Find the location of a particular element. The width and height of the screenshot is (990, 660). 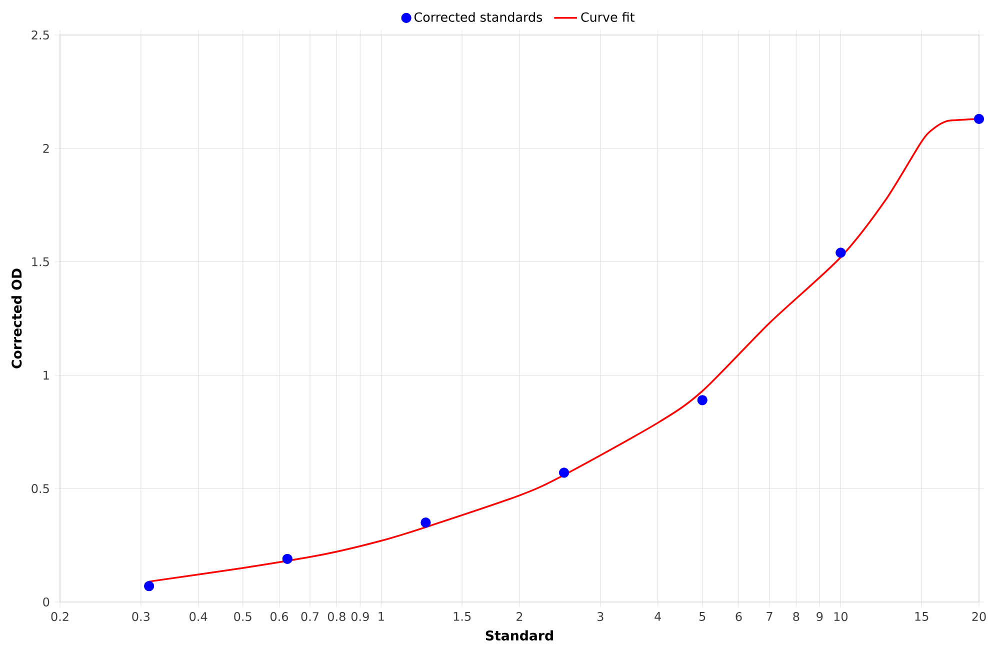

x-axis-title: Standard is located at coordinates (519, 635).